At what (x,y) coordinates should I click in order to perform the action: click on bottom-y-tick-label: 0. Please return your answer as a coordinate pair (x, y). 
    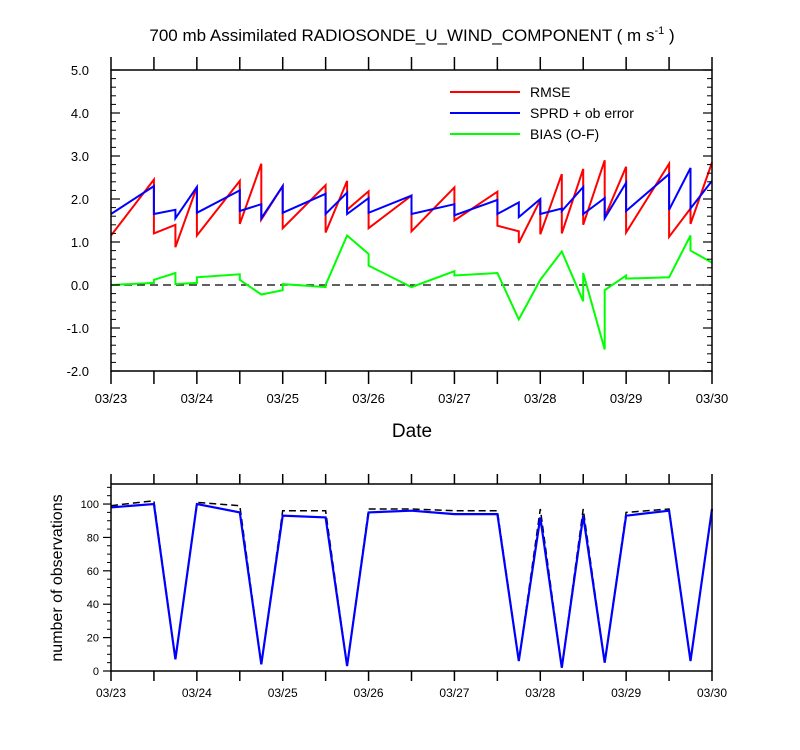
    Looking at the image, I should click on (96, 672).